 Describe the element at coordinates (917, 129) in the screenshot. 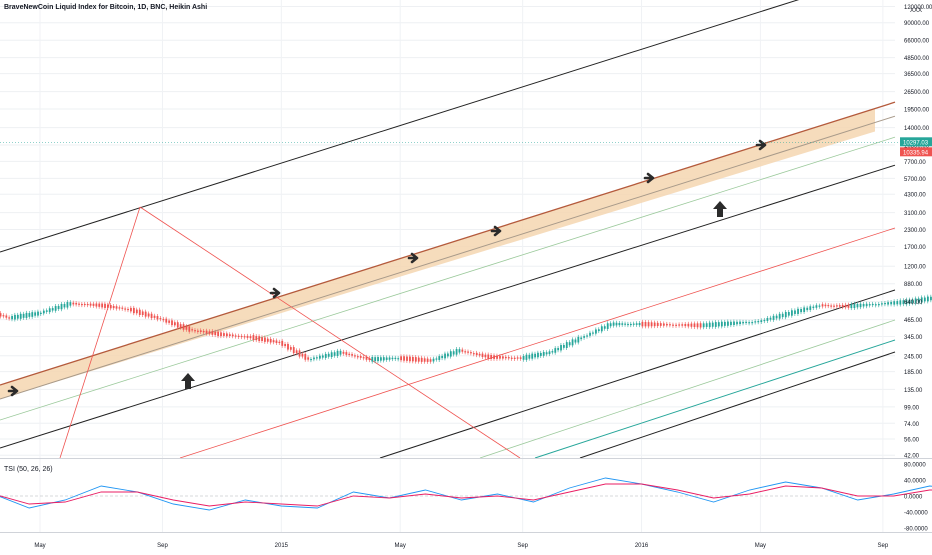

I see `y-tick-label: 14000.00` at that location.